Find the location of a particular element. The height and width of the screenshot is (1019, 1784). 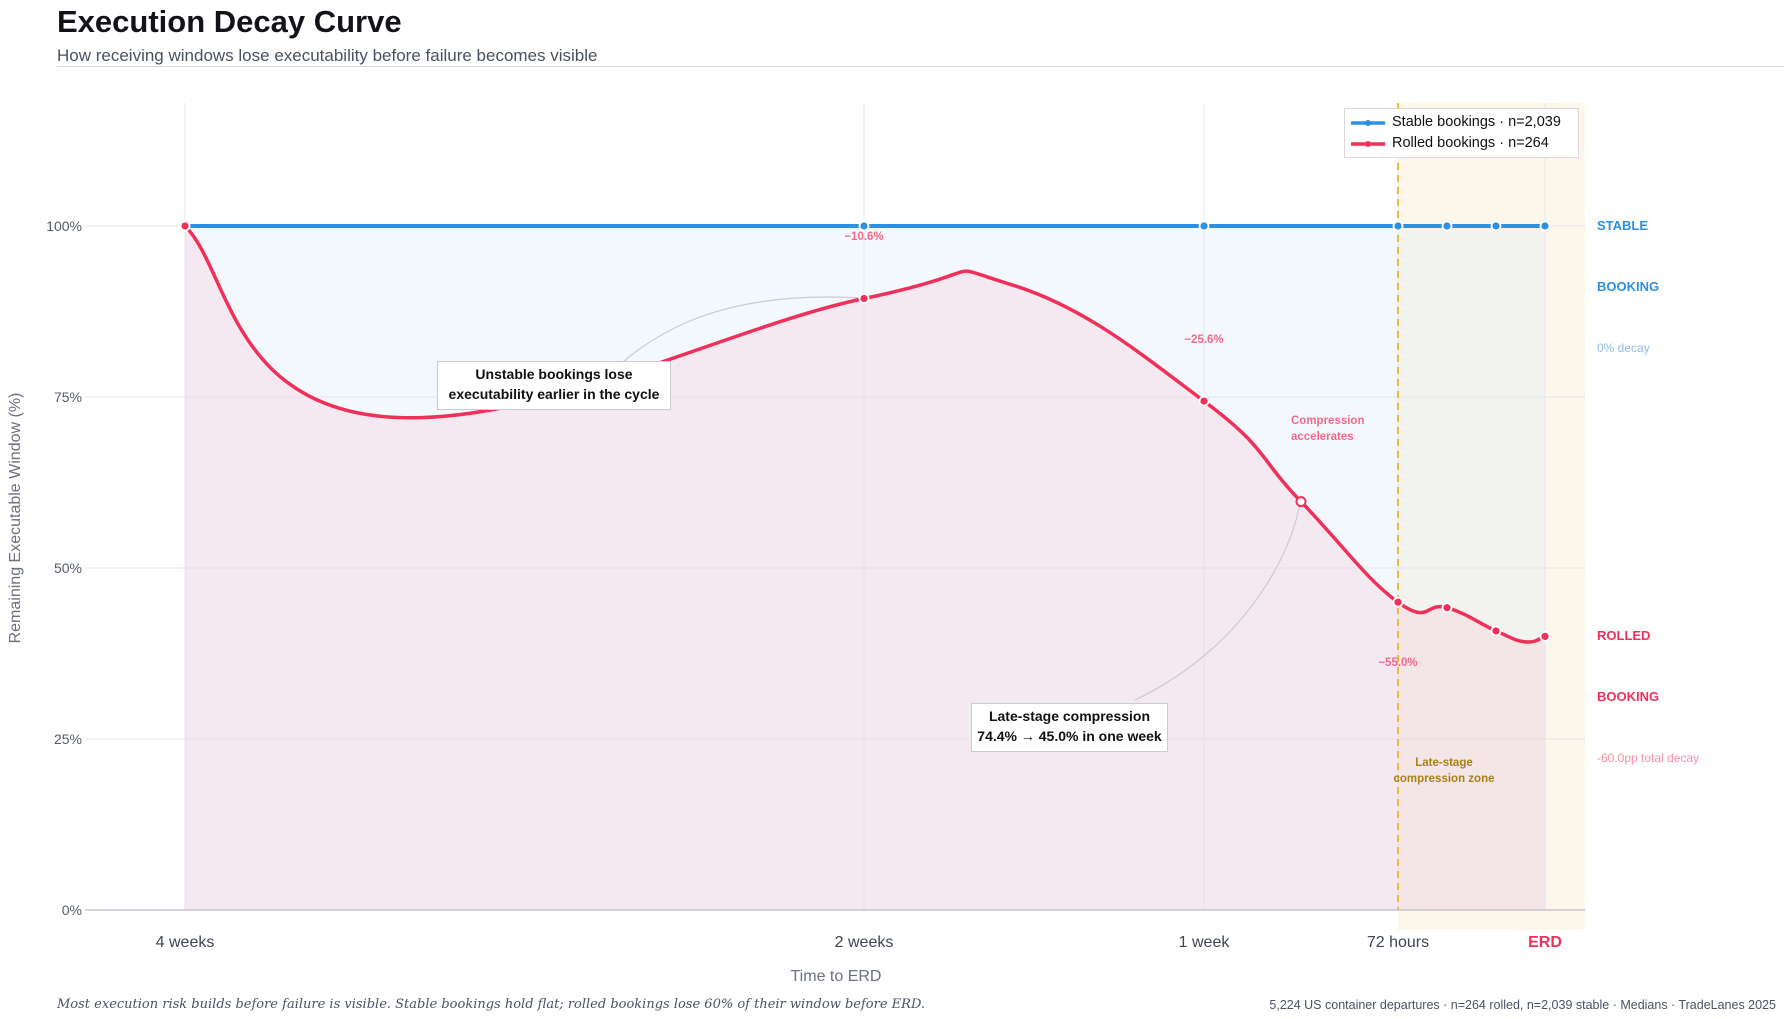

x-axis-title: Time to ERD is located at coordinates (836, 976).